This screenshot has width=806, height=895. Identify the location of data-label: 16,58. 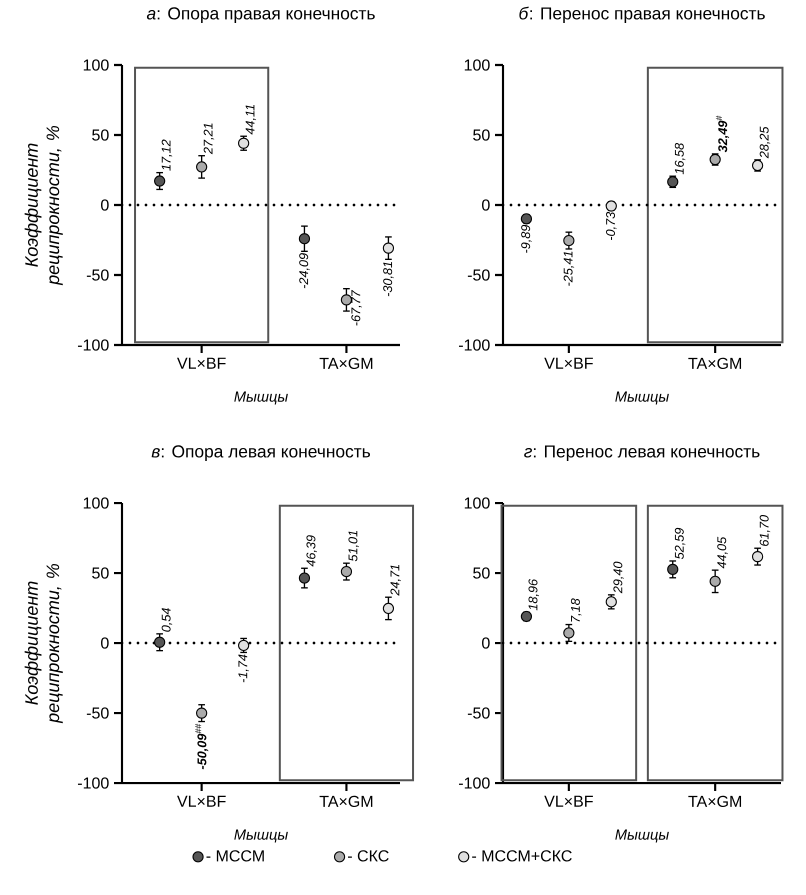
(680, 158).